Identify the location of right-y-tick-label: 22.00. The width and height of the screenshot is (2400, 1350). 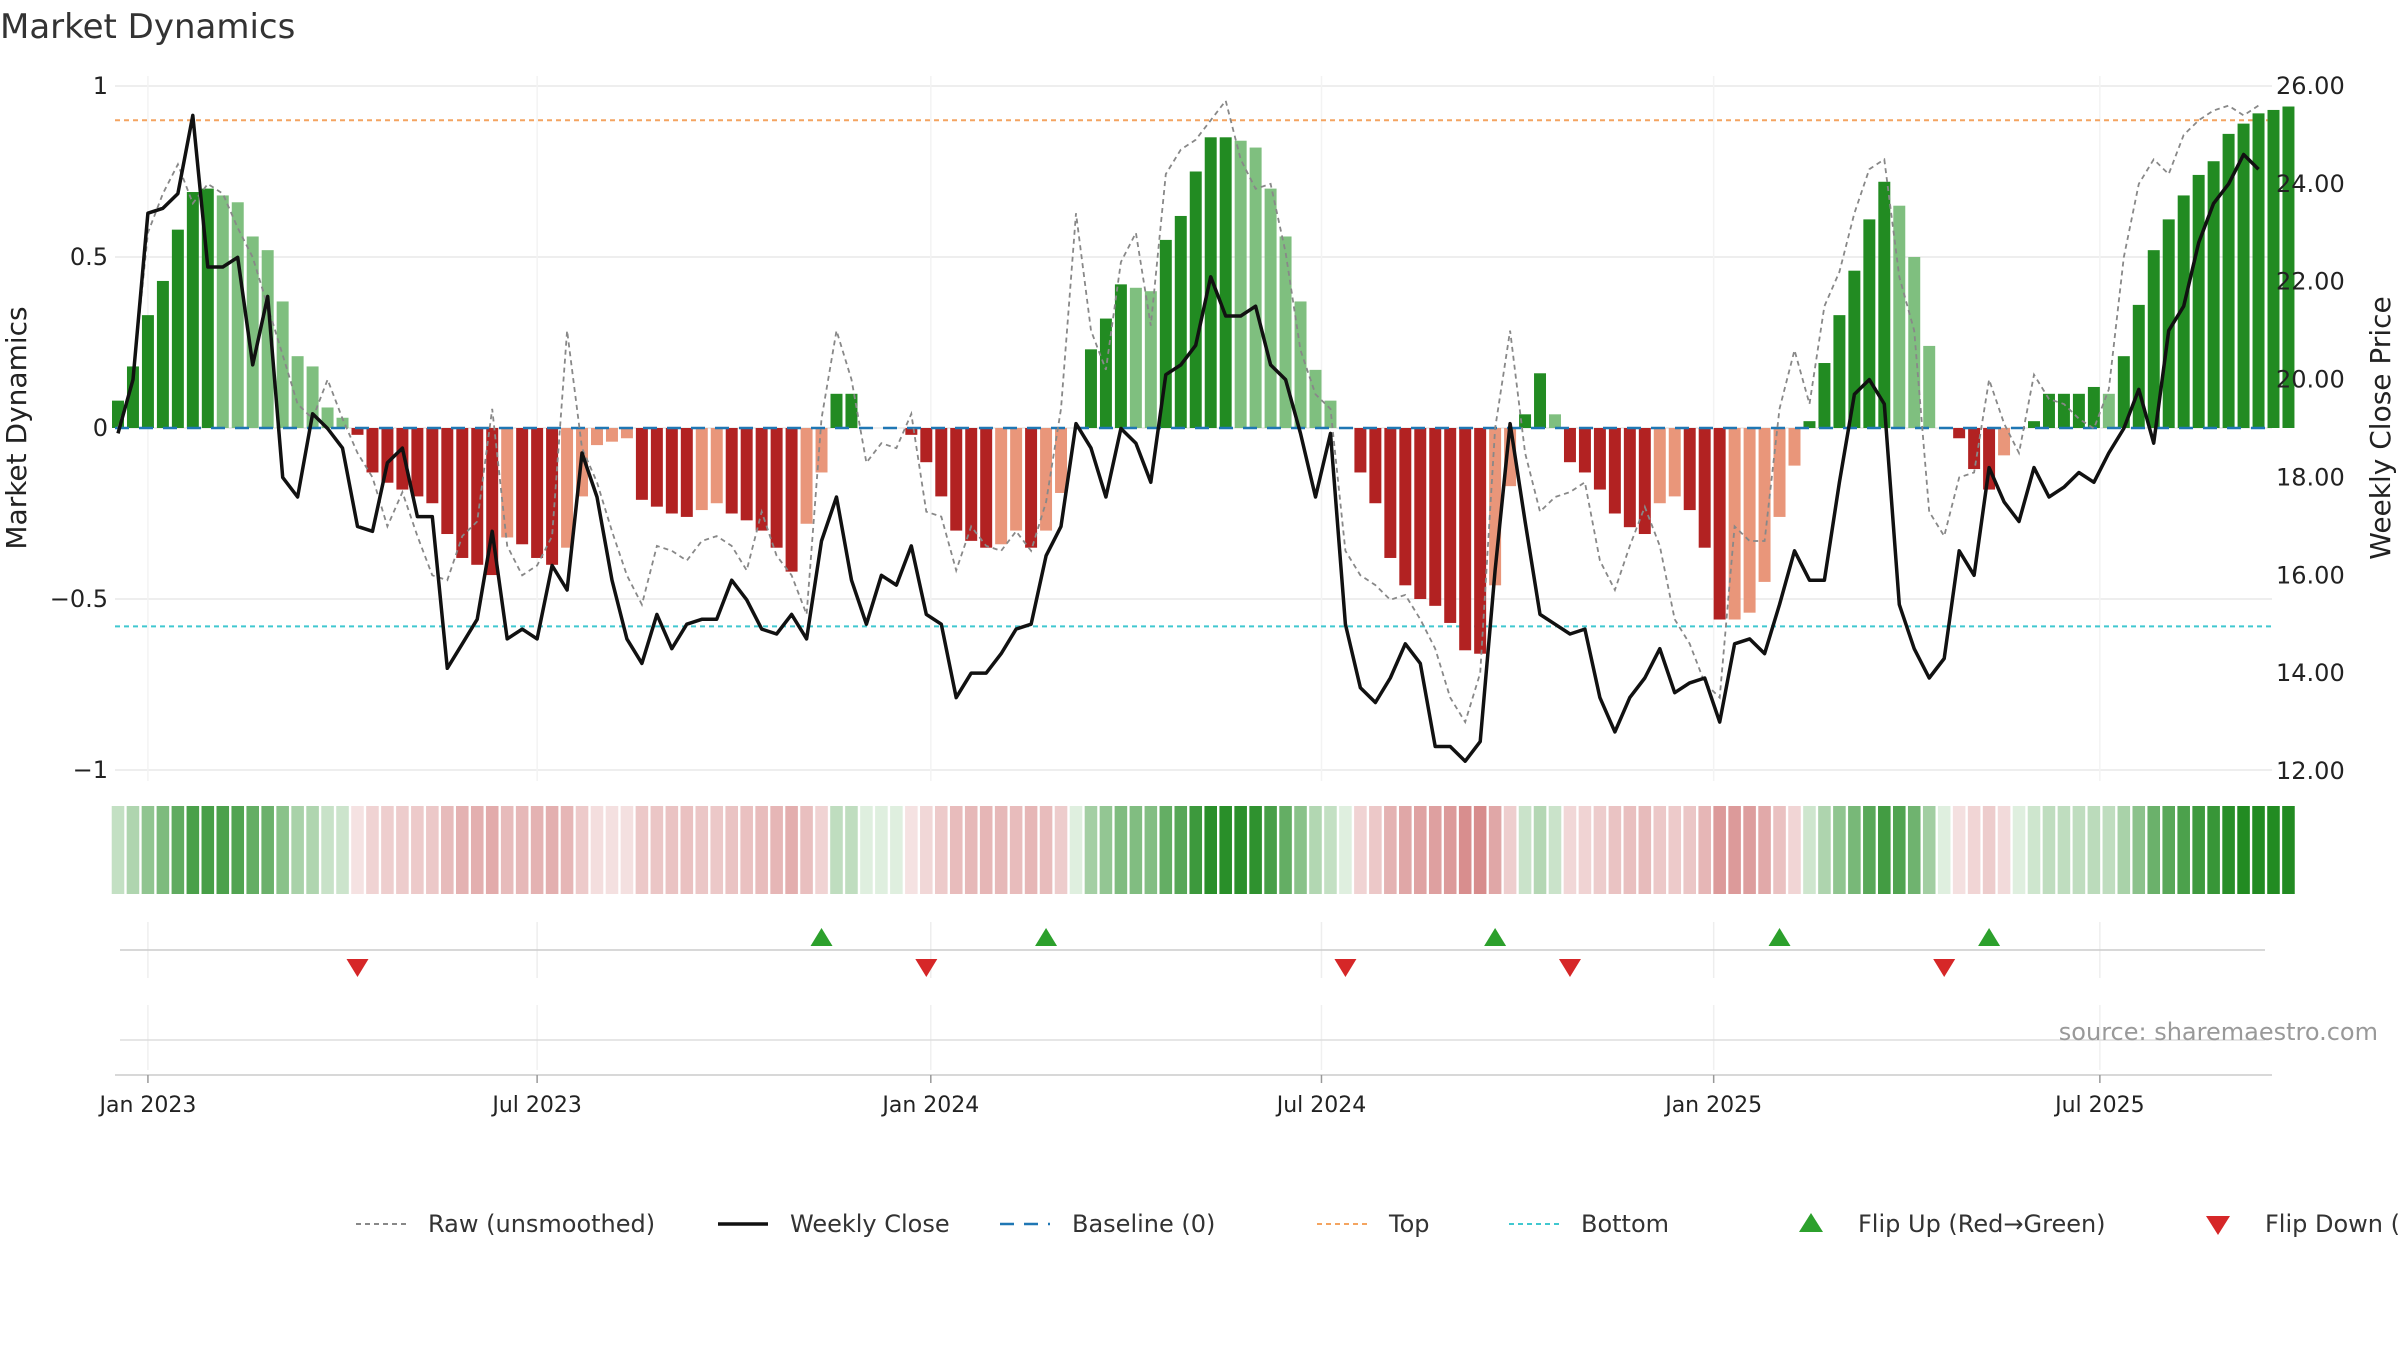
(2310, 282).